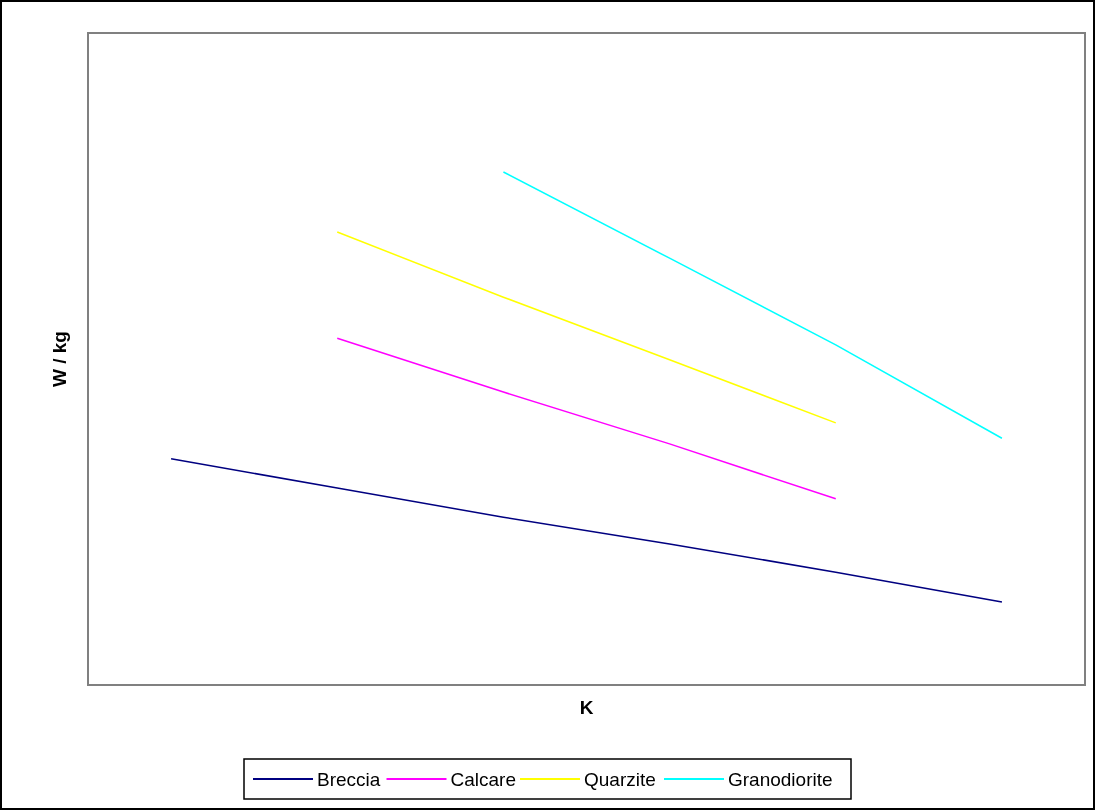  What do you see at coordinates (349, 779) in the screenshot?
I see `legend-label: Breccia` at bounding box center [349, 779].